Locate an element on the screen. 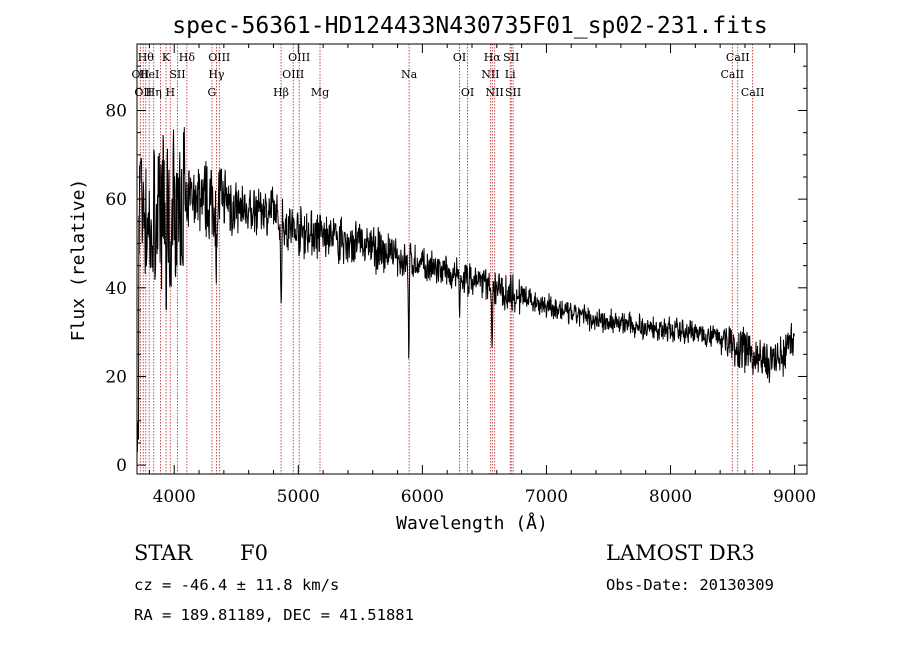 The width and height of the screenshot is (900, 649). line-label-12: OIII is located at coordinates (219, 57).